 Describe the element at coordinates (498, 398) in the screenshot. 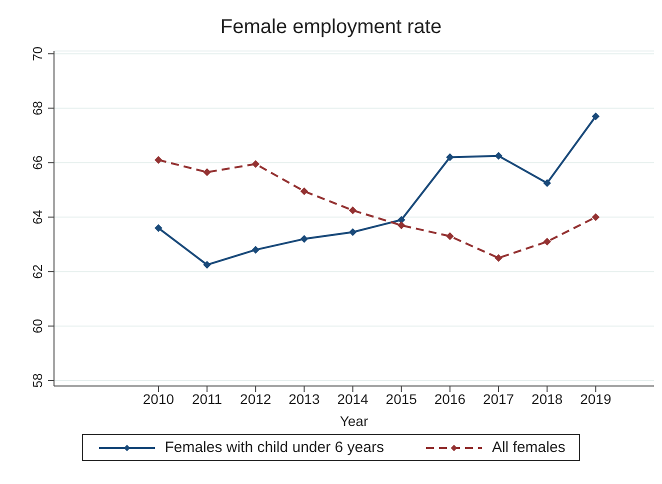

I see `x-tick-label: 2017` at that location.